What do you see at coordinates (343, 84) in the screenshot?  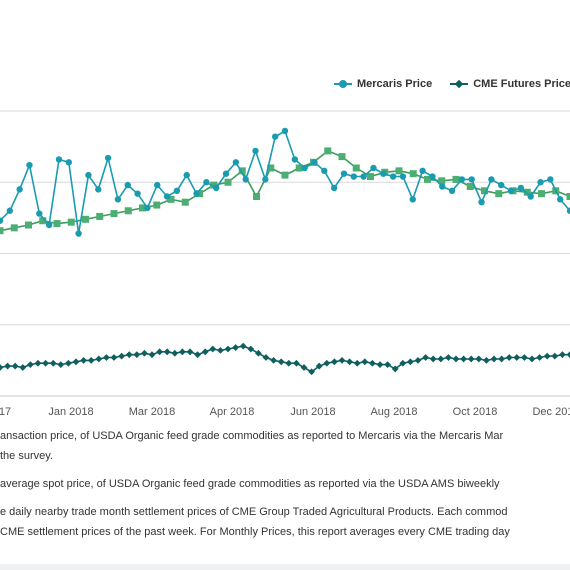 I see `legend-mercaris-swatch` at bounding box center [343, 84].